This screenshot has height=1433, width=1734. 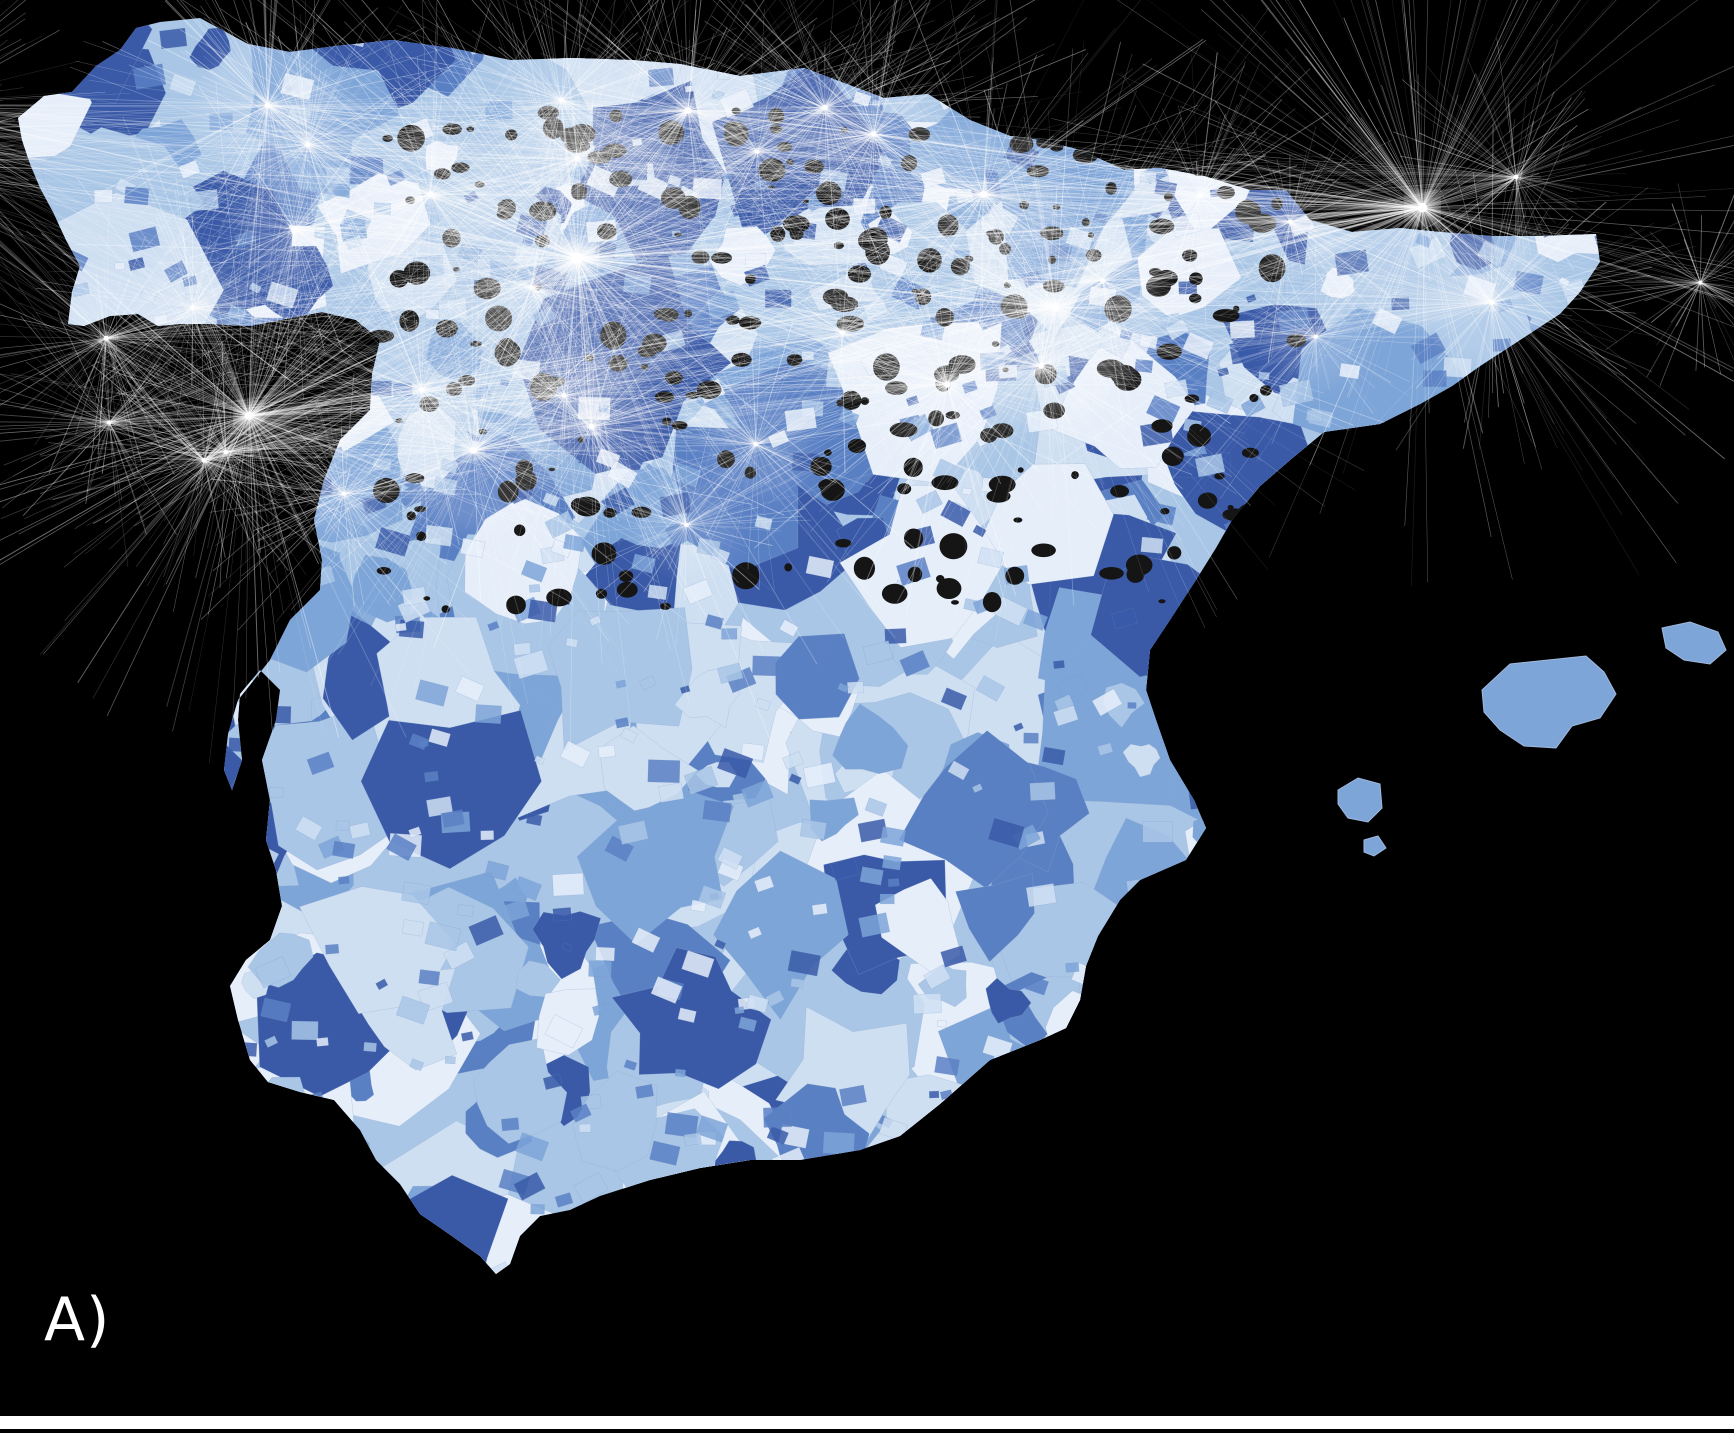 What do you see at coordinates (1, 95) in the screenshot?
I see `flow-line` at bounding box center [1, 95].